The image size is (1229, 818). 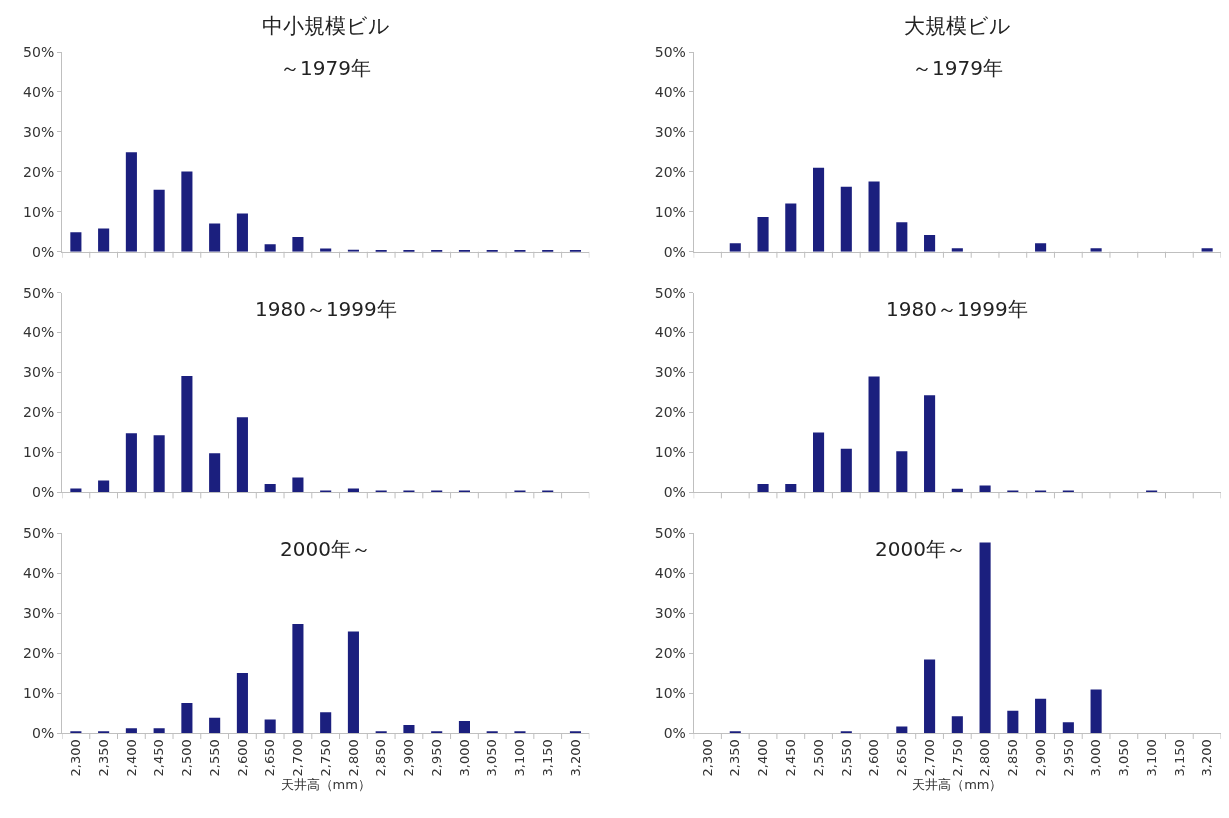 I want to click on x-tick-label: 2,300, so click(x=76, y=758).